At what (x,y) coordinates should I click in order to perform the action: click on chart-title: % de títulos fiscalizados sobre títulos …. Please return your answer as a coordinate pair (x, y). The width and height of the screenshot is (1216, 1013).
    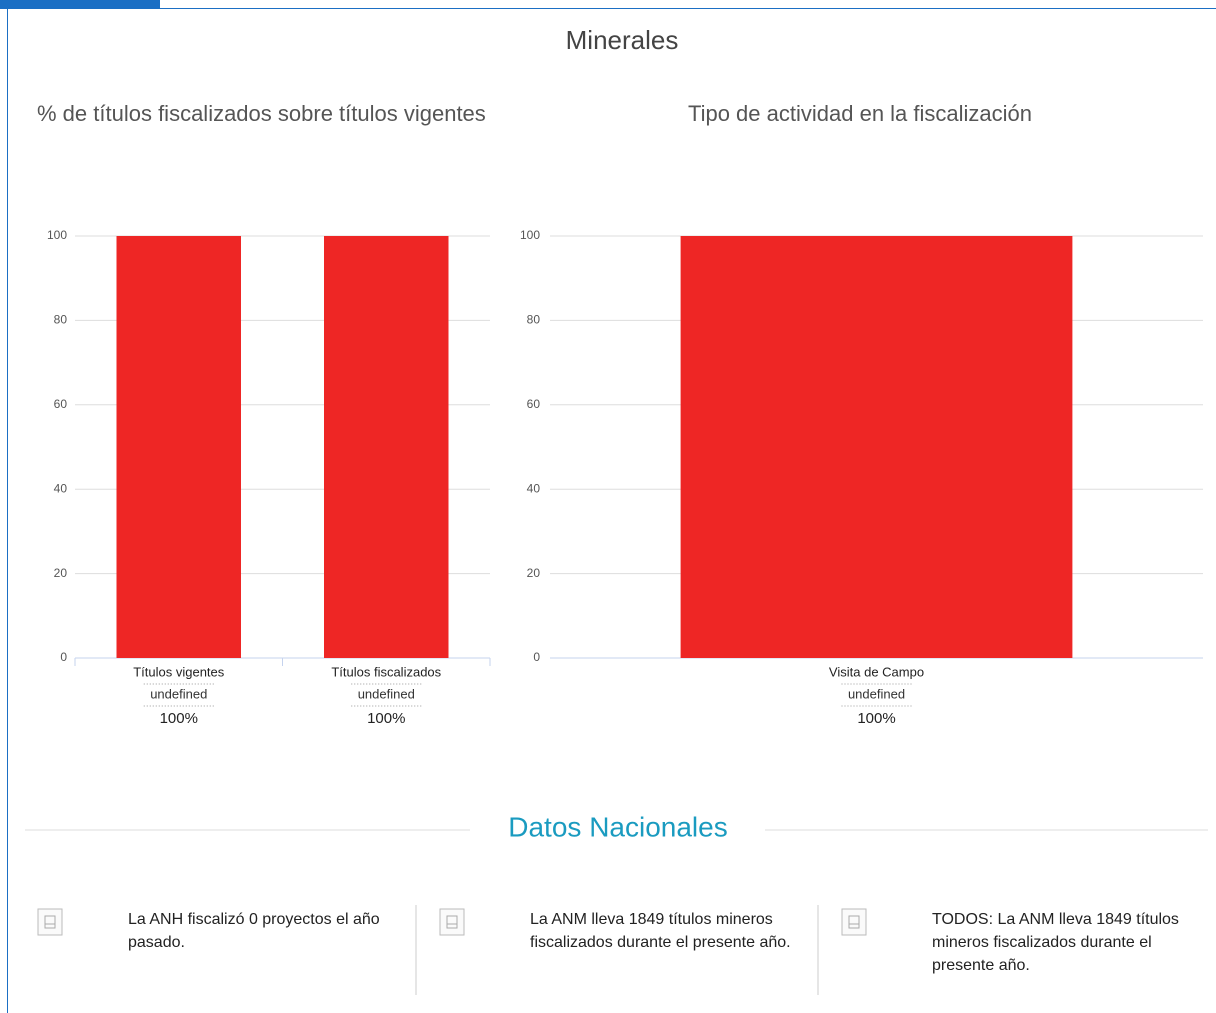
    Looking at the image, I should click on (261, 113).